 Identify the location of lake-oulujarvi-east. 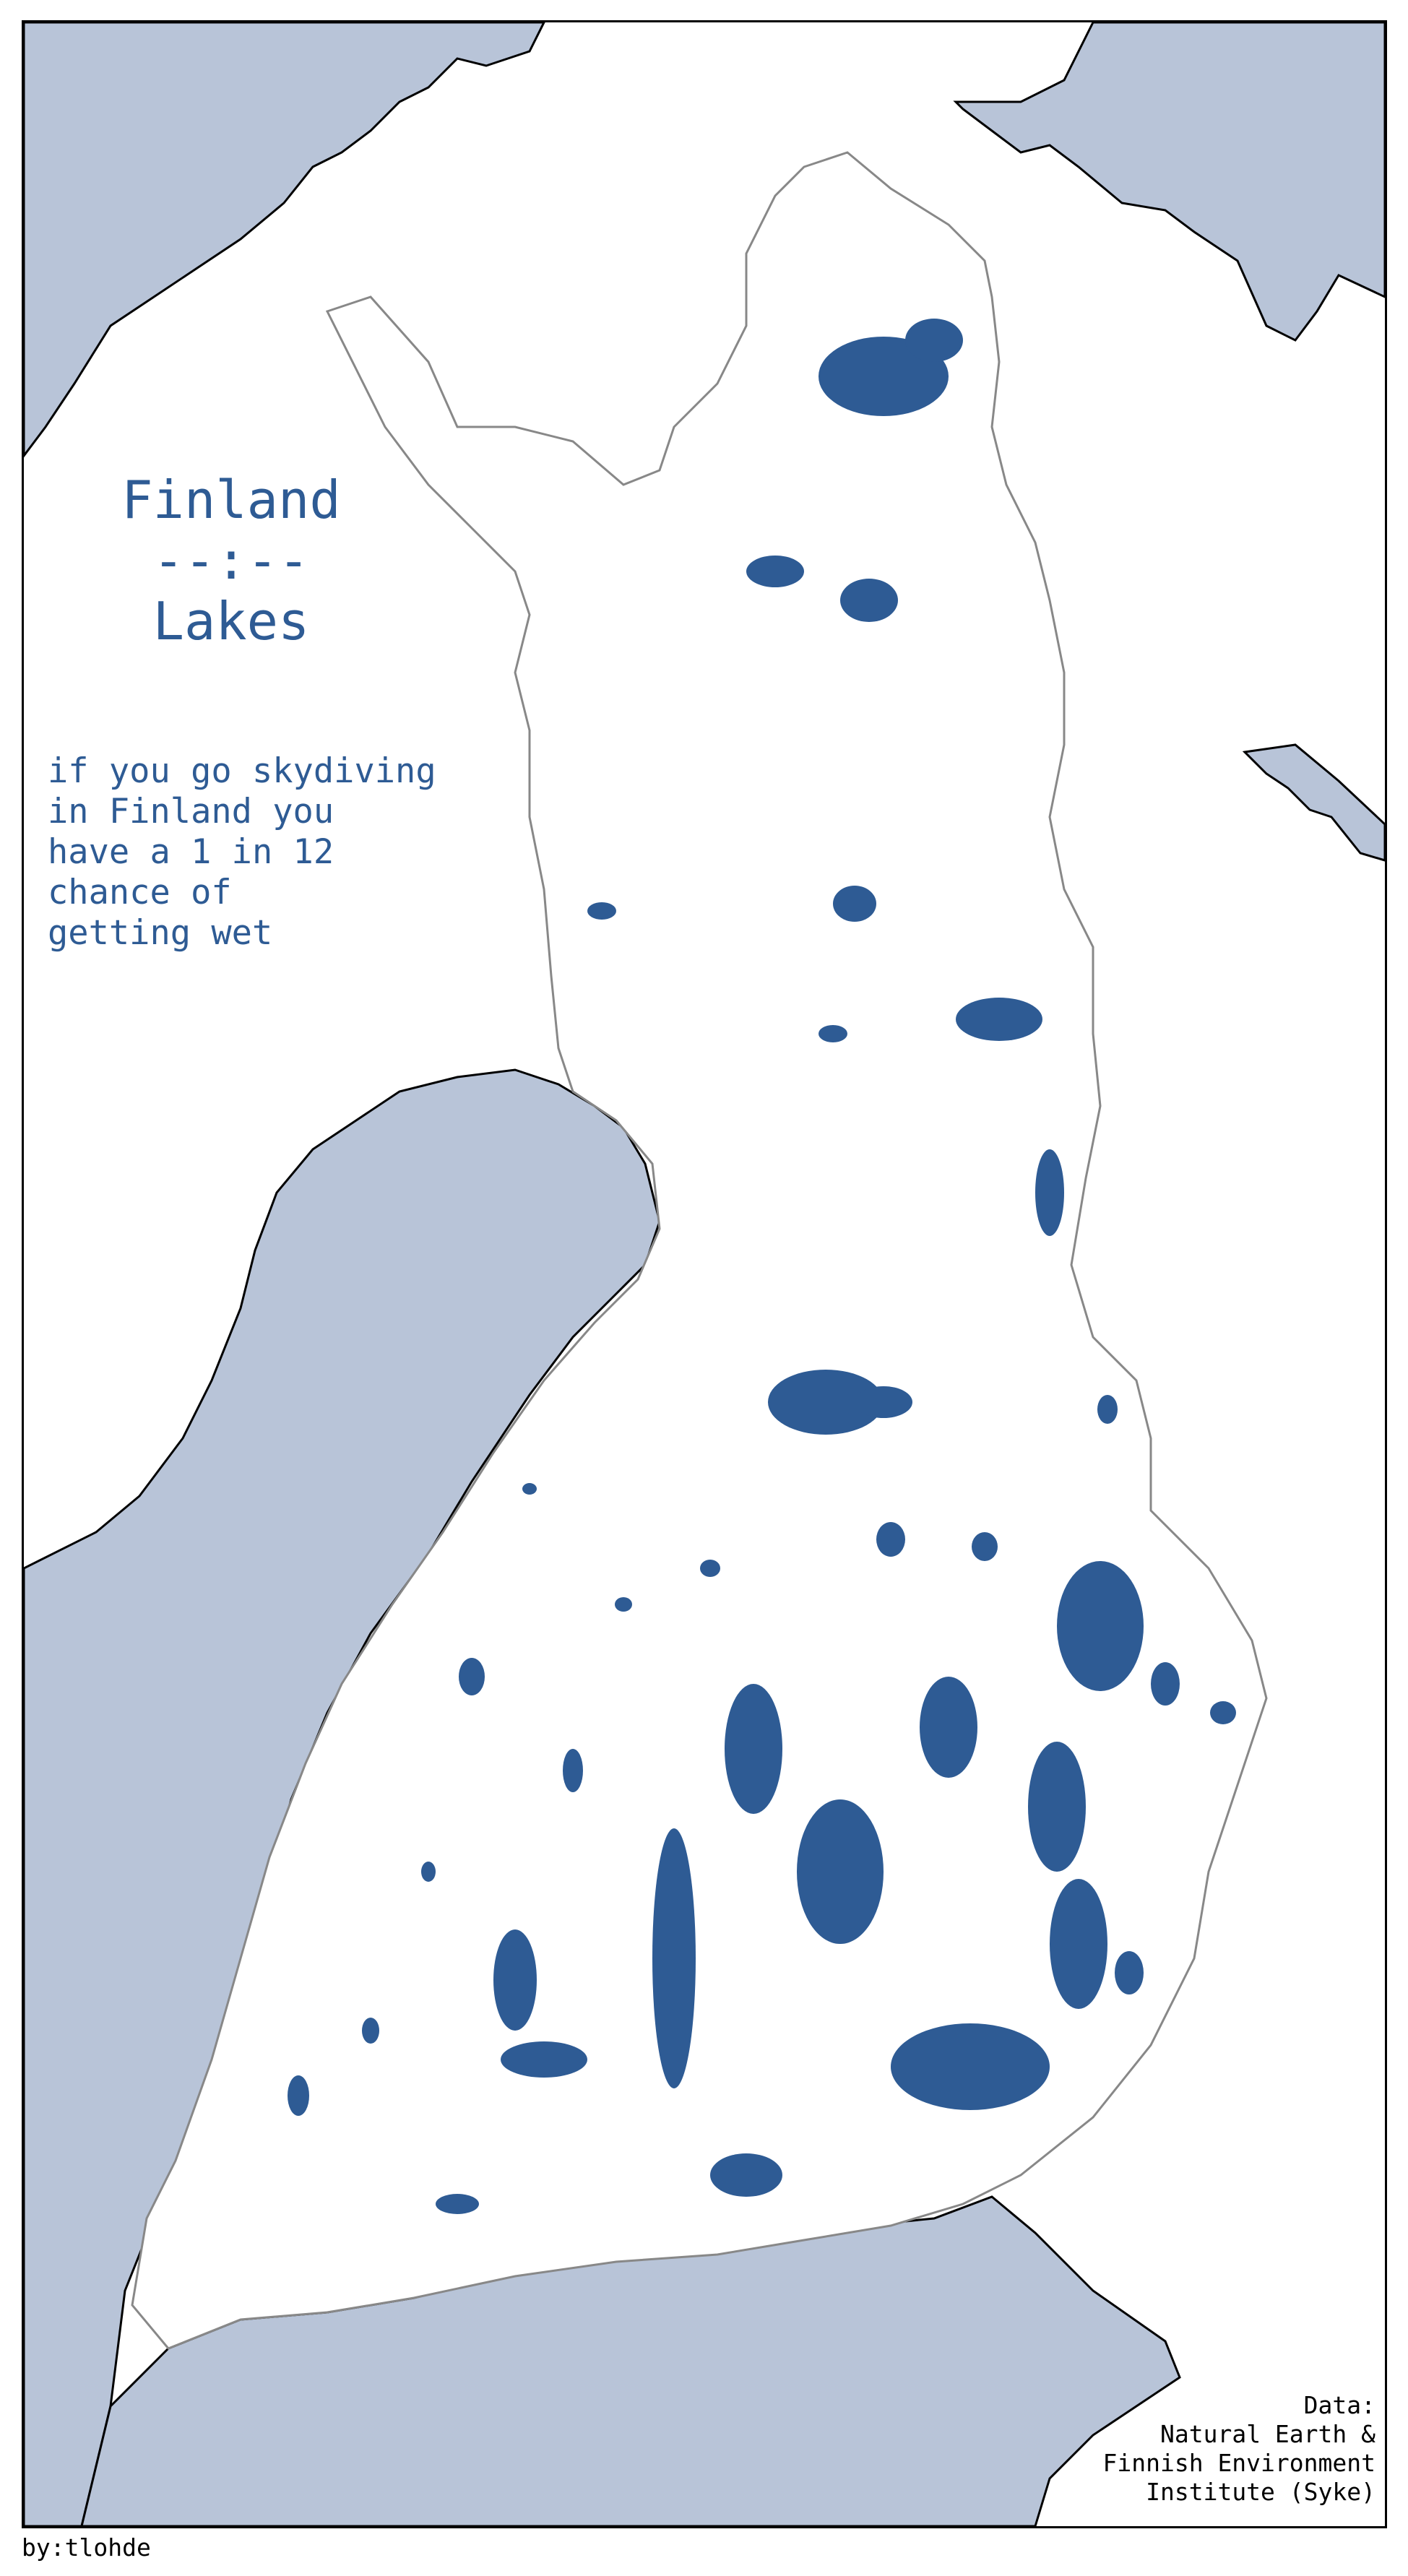
(883, 1402).